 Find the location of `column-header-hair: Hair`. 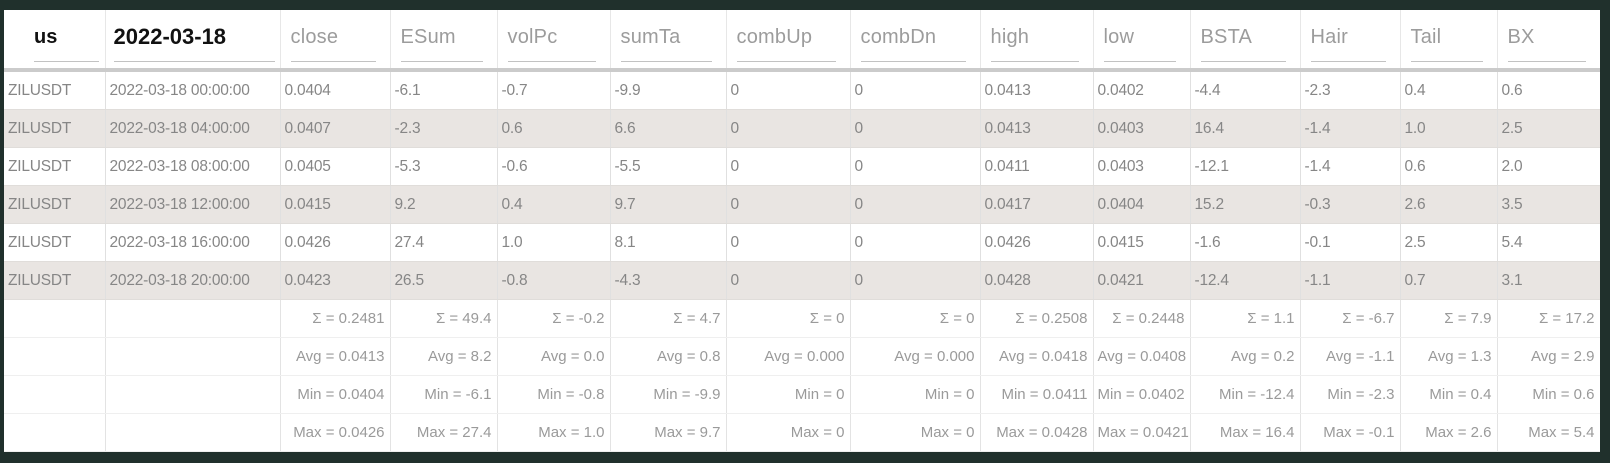

column-header-hair: Hair is located at coordinates (1350, 41).